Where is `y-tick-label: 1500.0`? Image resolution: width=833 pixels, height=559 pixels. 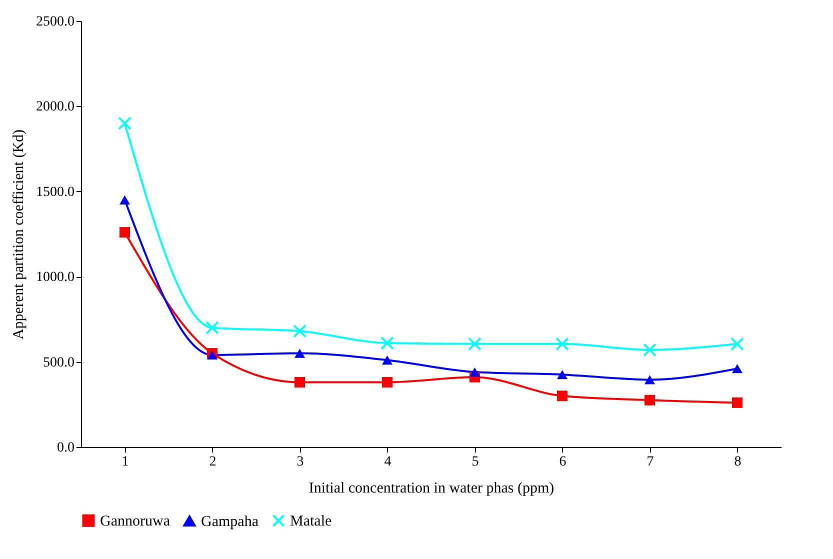
y-tick-label: 1500.0 is located at coordinates (55, 192).